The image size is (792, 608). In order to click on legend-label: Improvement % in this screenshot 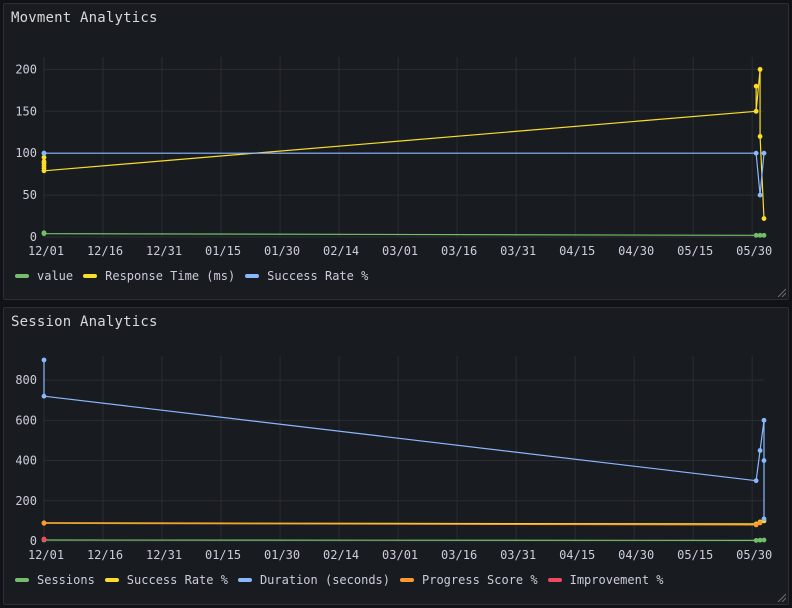, I will do `click(616, 580)`.